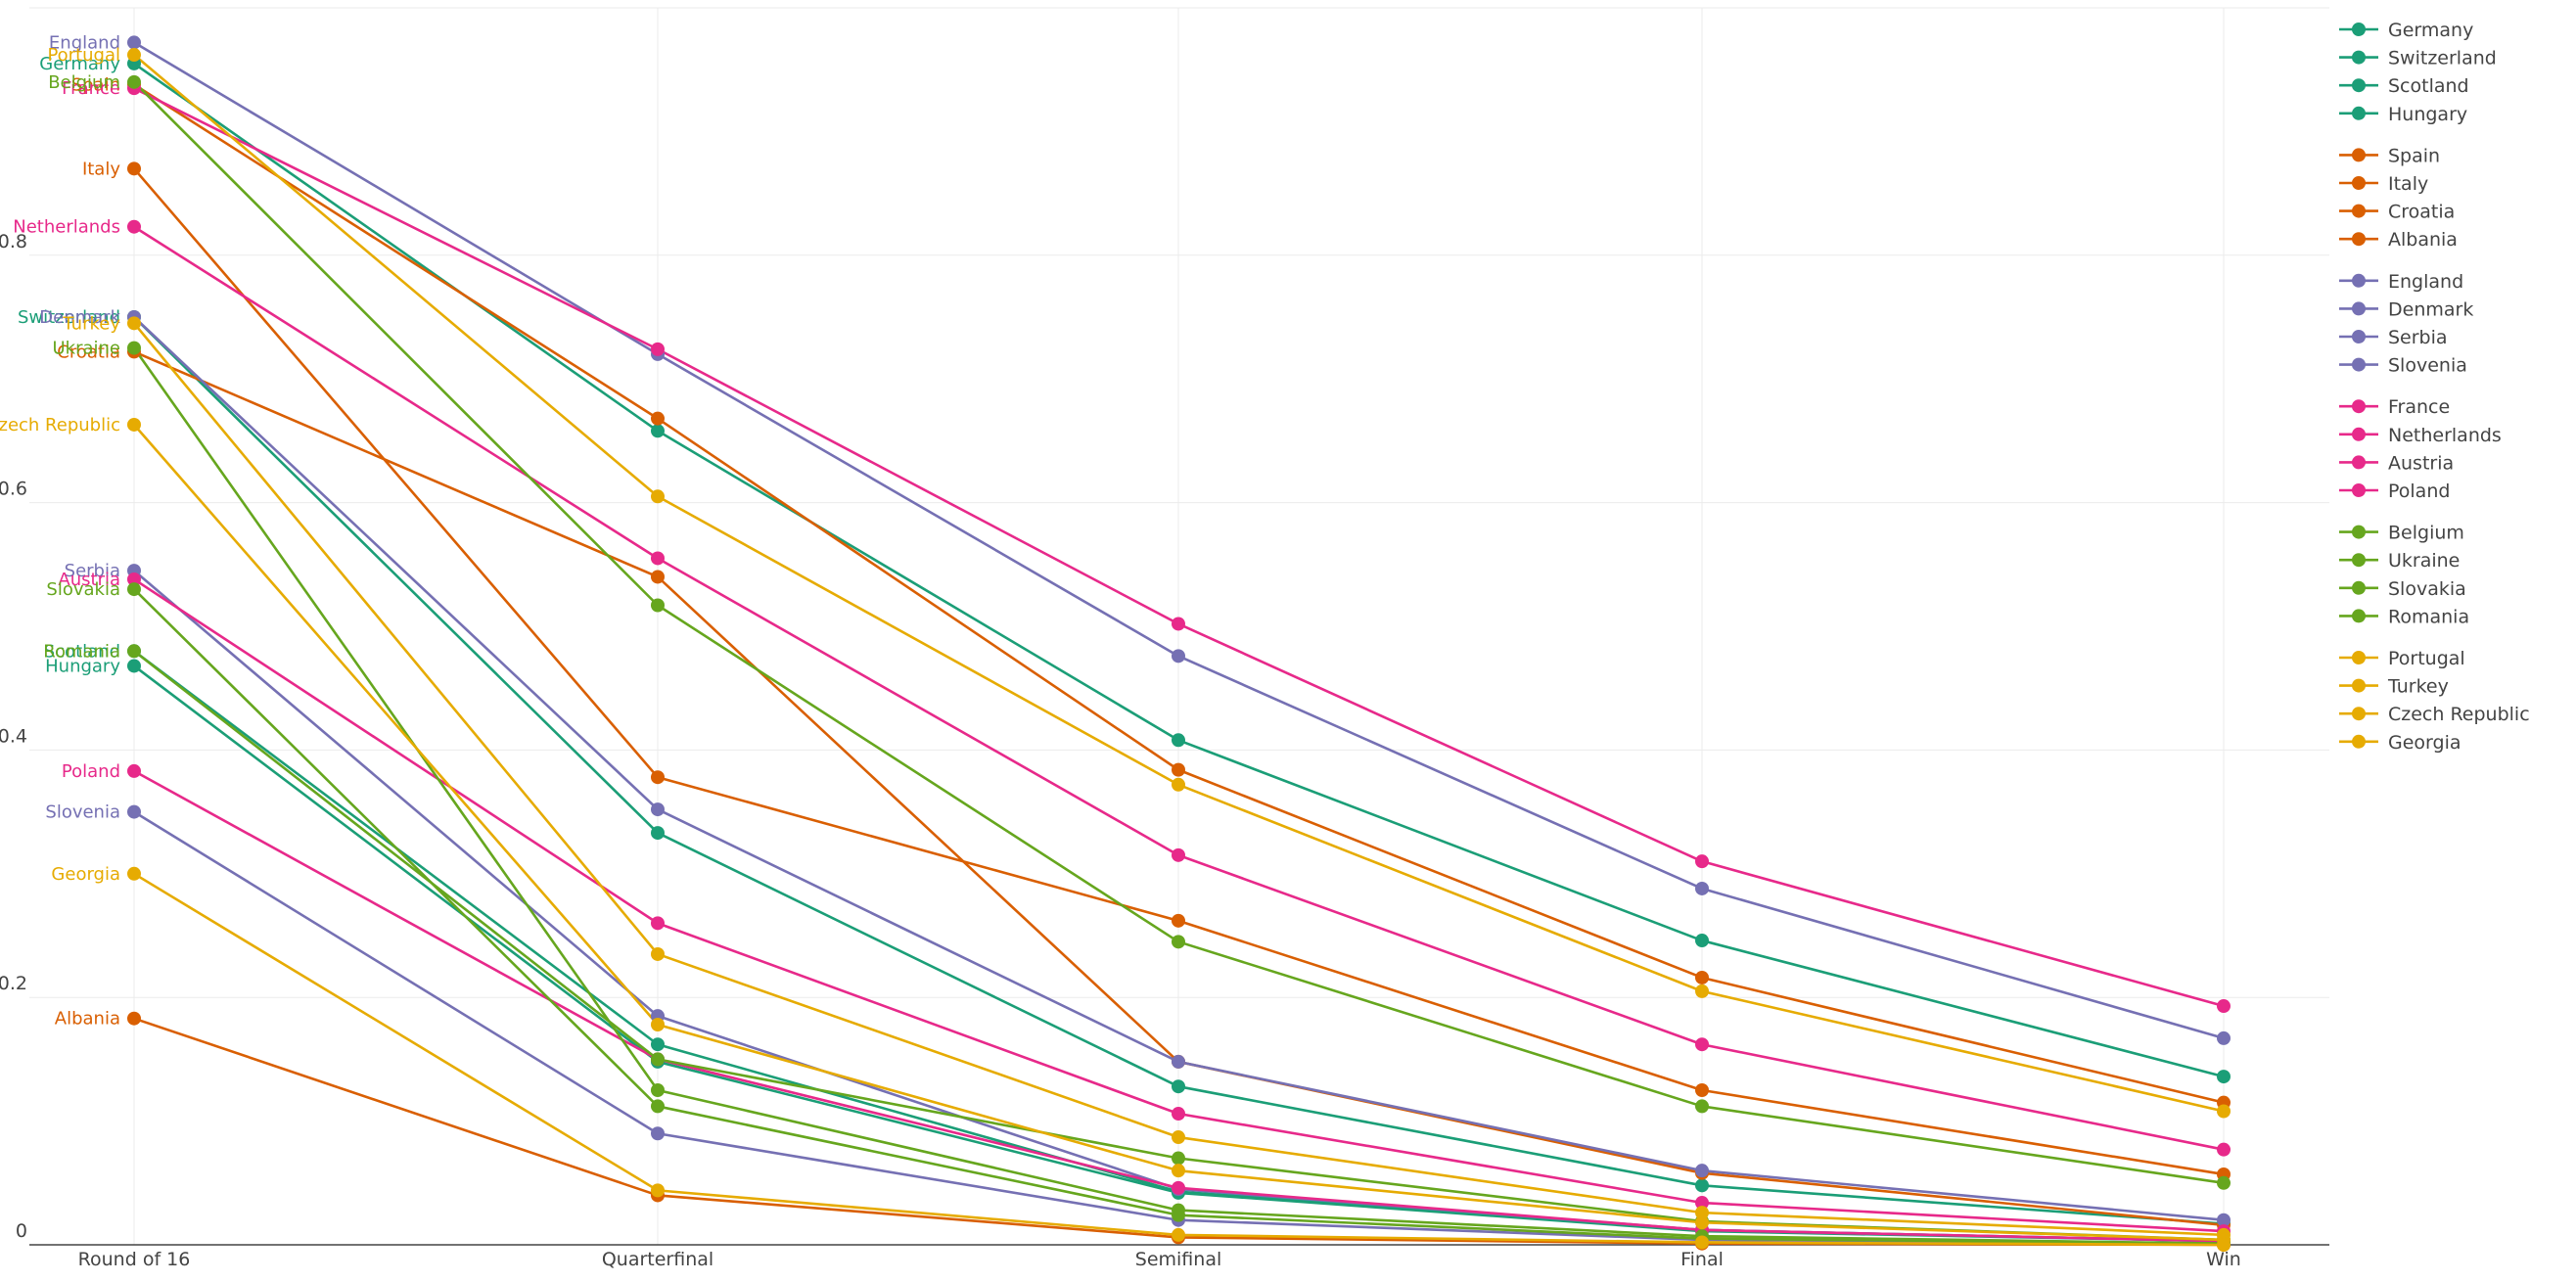 This screenshot has height=1282, width=2576. What do you see at coordinates (2404, 86) in the screenshot?
I see `legend-item-scotland: Scotland` at bounding box center [2404, 86].